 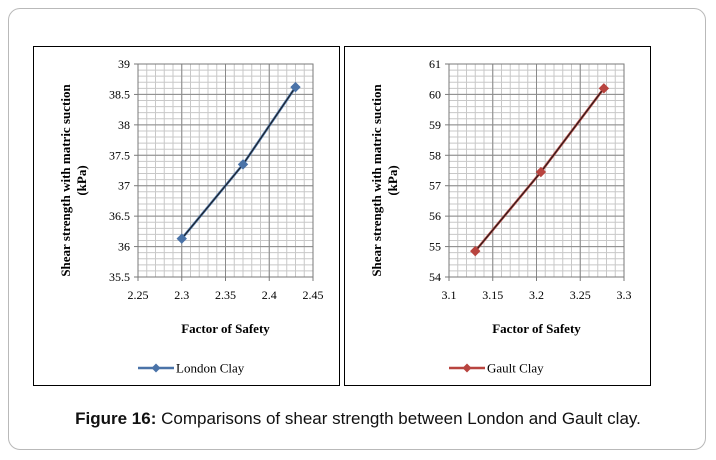 What do you see at coordinates (435, 94) in the screenshot?
I see `y-tick-label: 60` at bounding box center [435, 94].